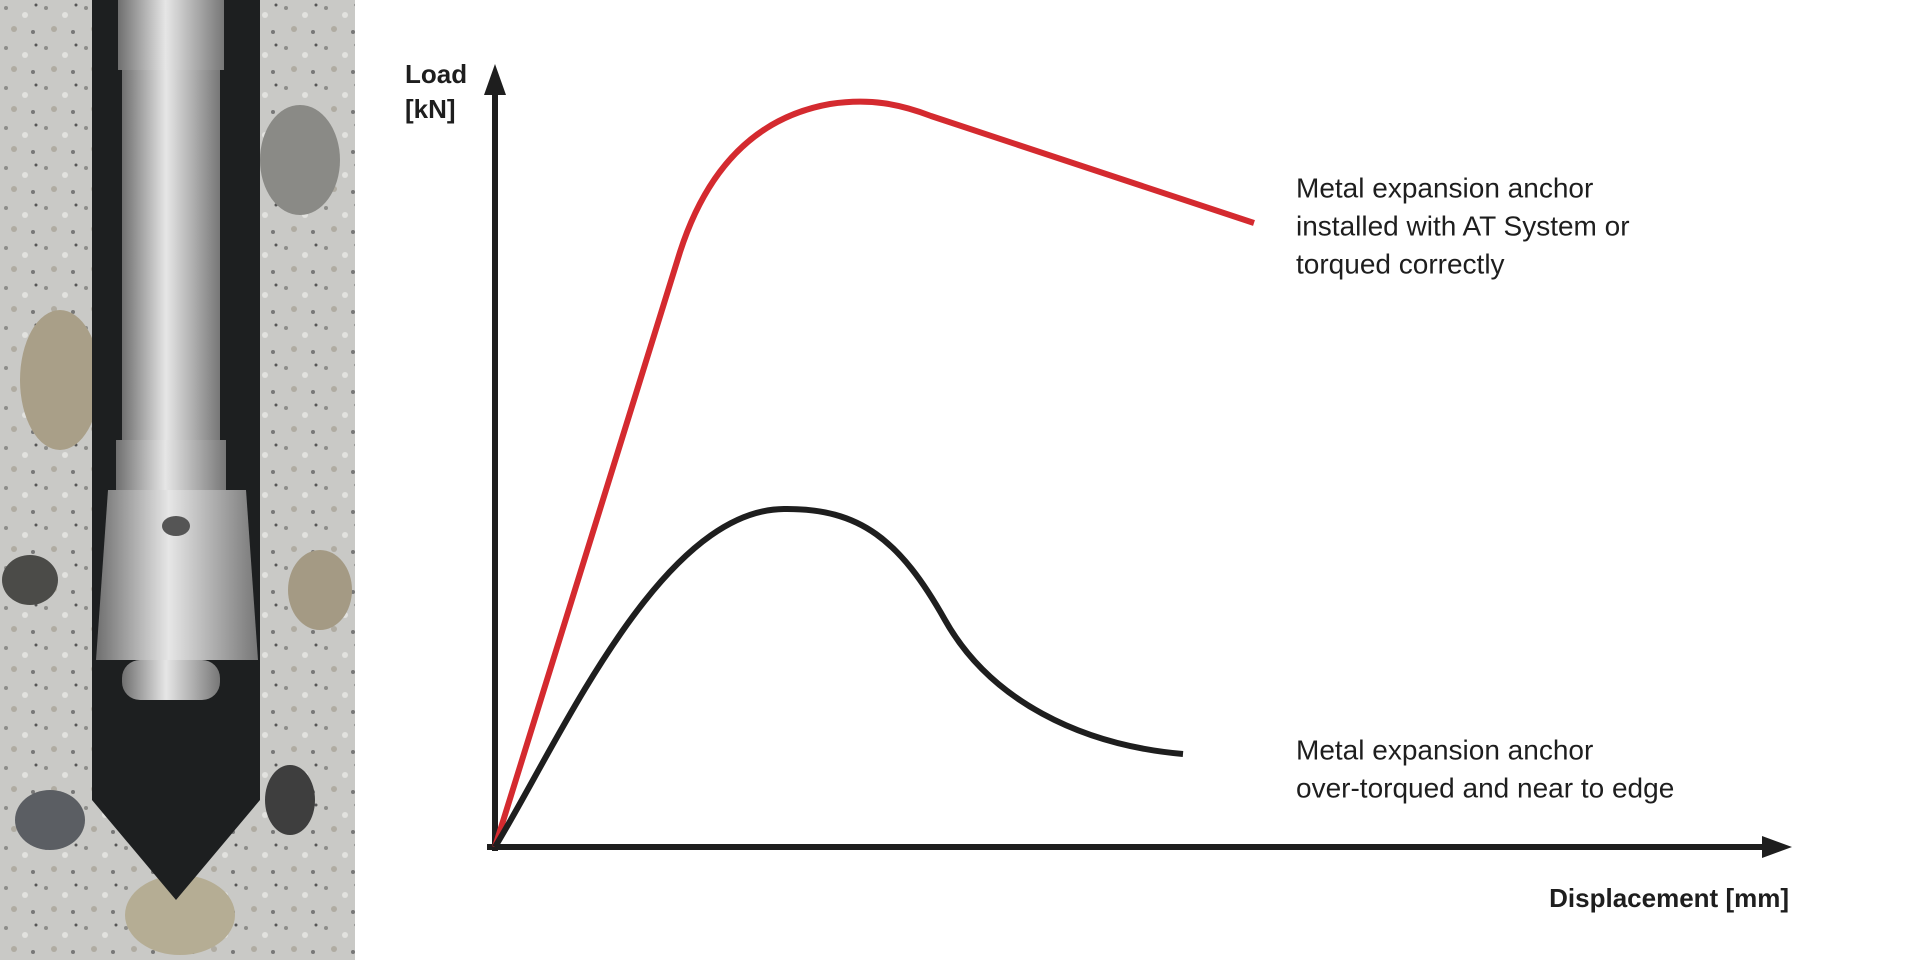  What do you see at coordinates (1485, 787) in the screenshot?
I see `curve-label: over-torqued and near to edge` at bounding box center [1485, 787].